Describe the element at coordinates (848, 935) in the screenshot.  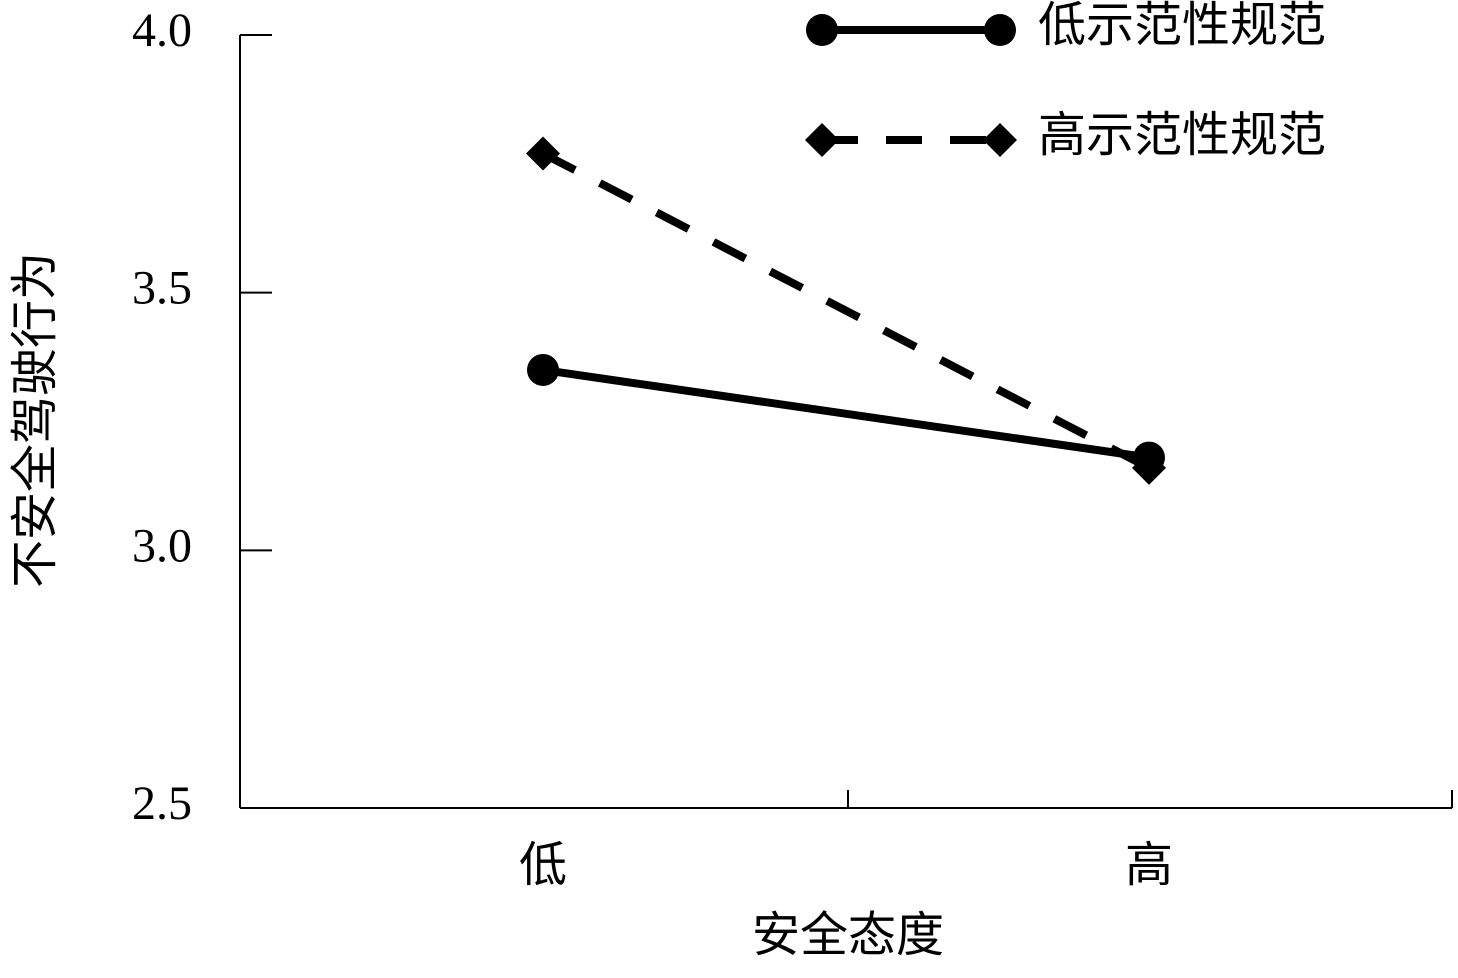
I see `x-axis-title: 安全态度` at that location.